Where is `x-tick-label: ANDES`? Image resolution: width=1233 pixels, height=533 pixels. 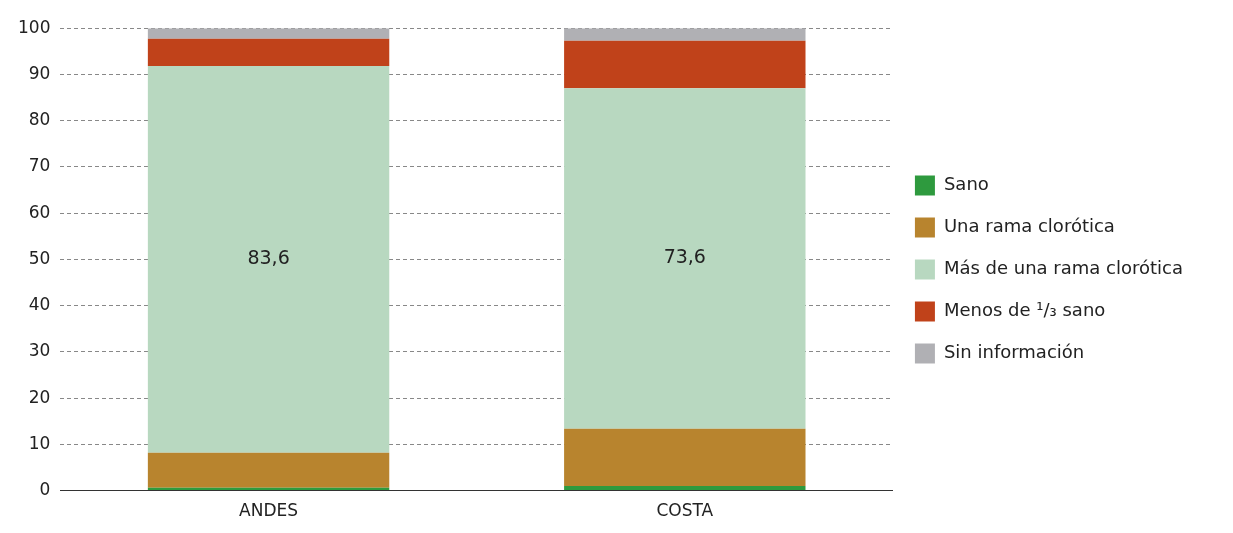
x-tick-label: ANDES is located at coordinates (269, 510).